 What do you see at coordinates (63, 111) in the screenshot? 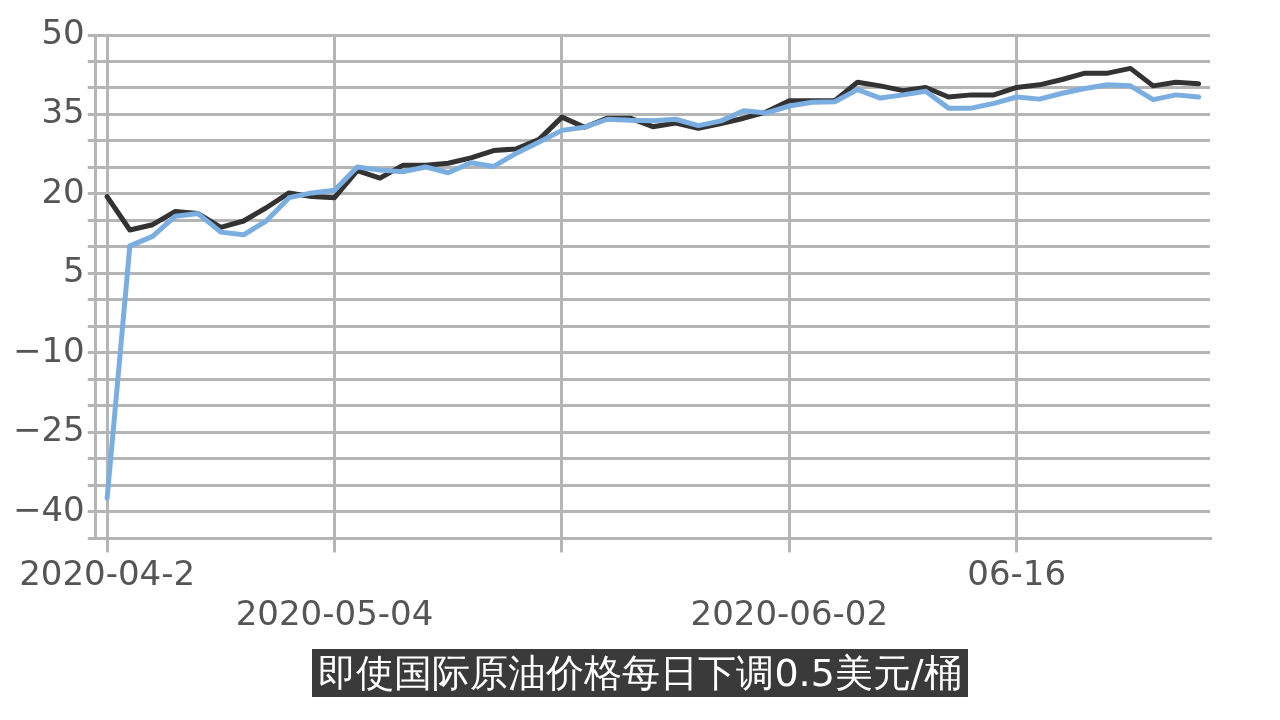
I see `y-tick-label: 35` at bounding box center [63, 111].